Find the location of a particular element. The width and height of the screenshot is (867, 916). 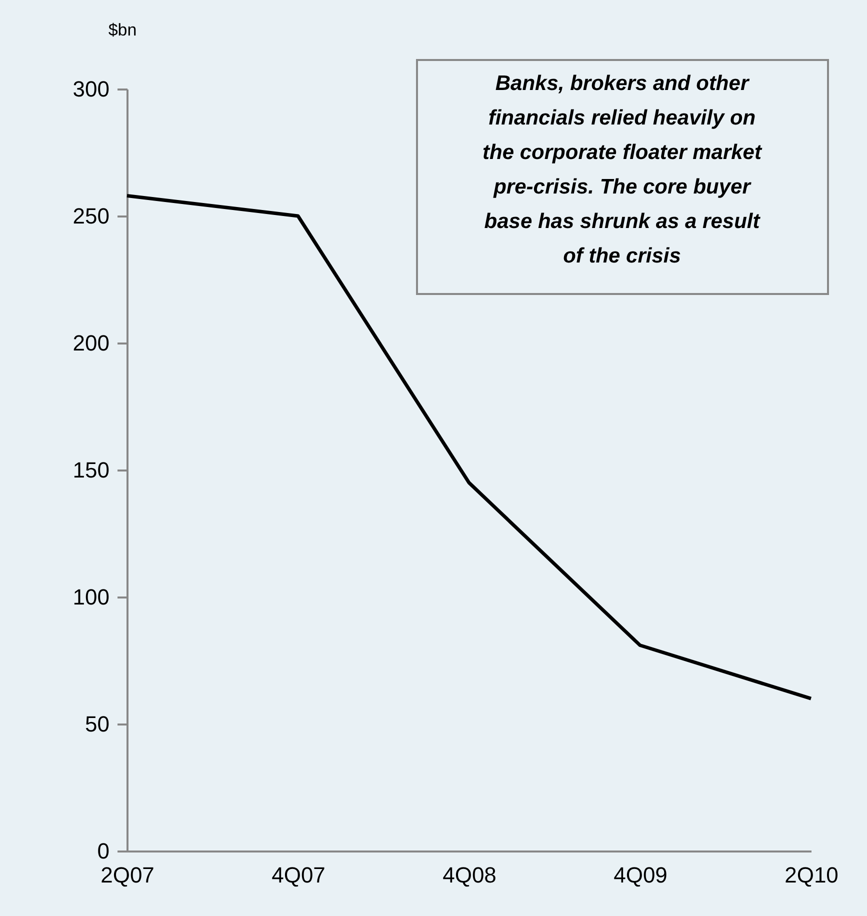

y-tick-label: 50 is located at coordinates (97, 724).